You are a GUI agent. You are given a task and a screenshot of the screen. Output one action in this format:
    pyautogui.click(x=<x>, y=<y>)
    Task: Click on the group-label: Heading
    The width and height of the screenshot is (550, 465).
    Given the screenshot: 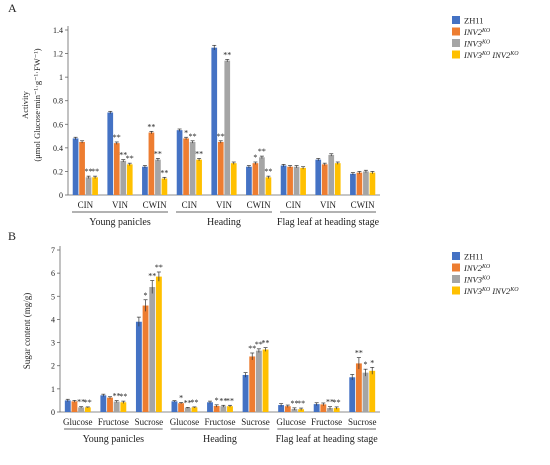 What is the action you would take?
    pyautogui.click(x=224, y=222)
    